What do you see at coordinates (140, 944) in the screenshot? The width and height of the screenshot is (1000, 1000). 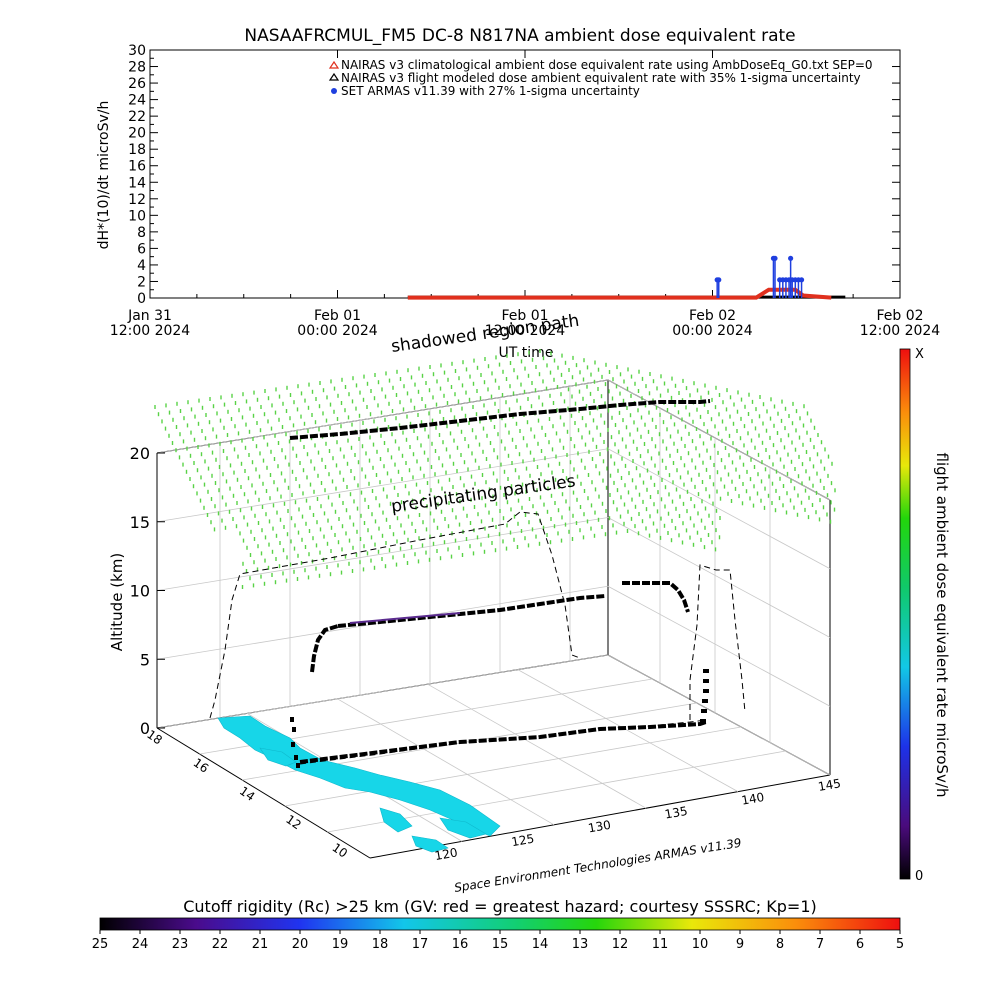 I see `colorbar-tick-label: 24` at bounding box center [140, 944].